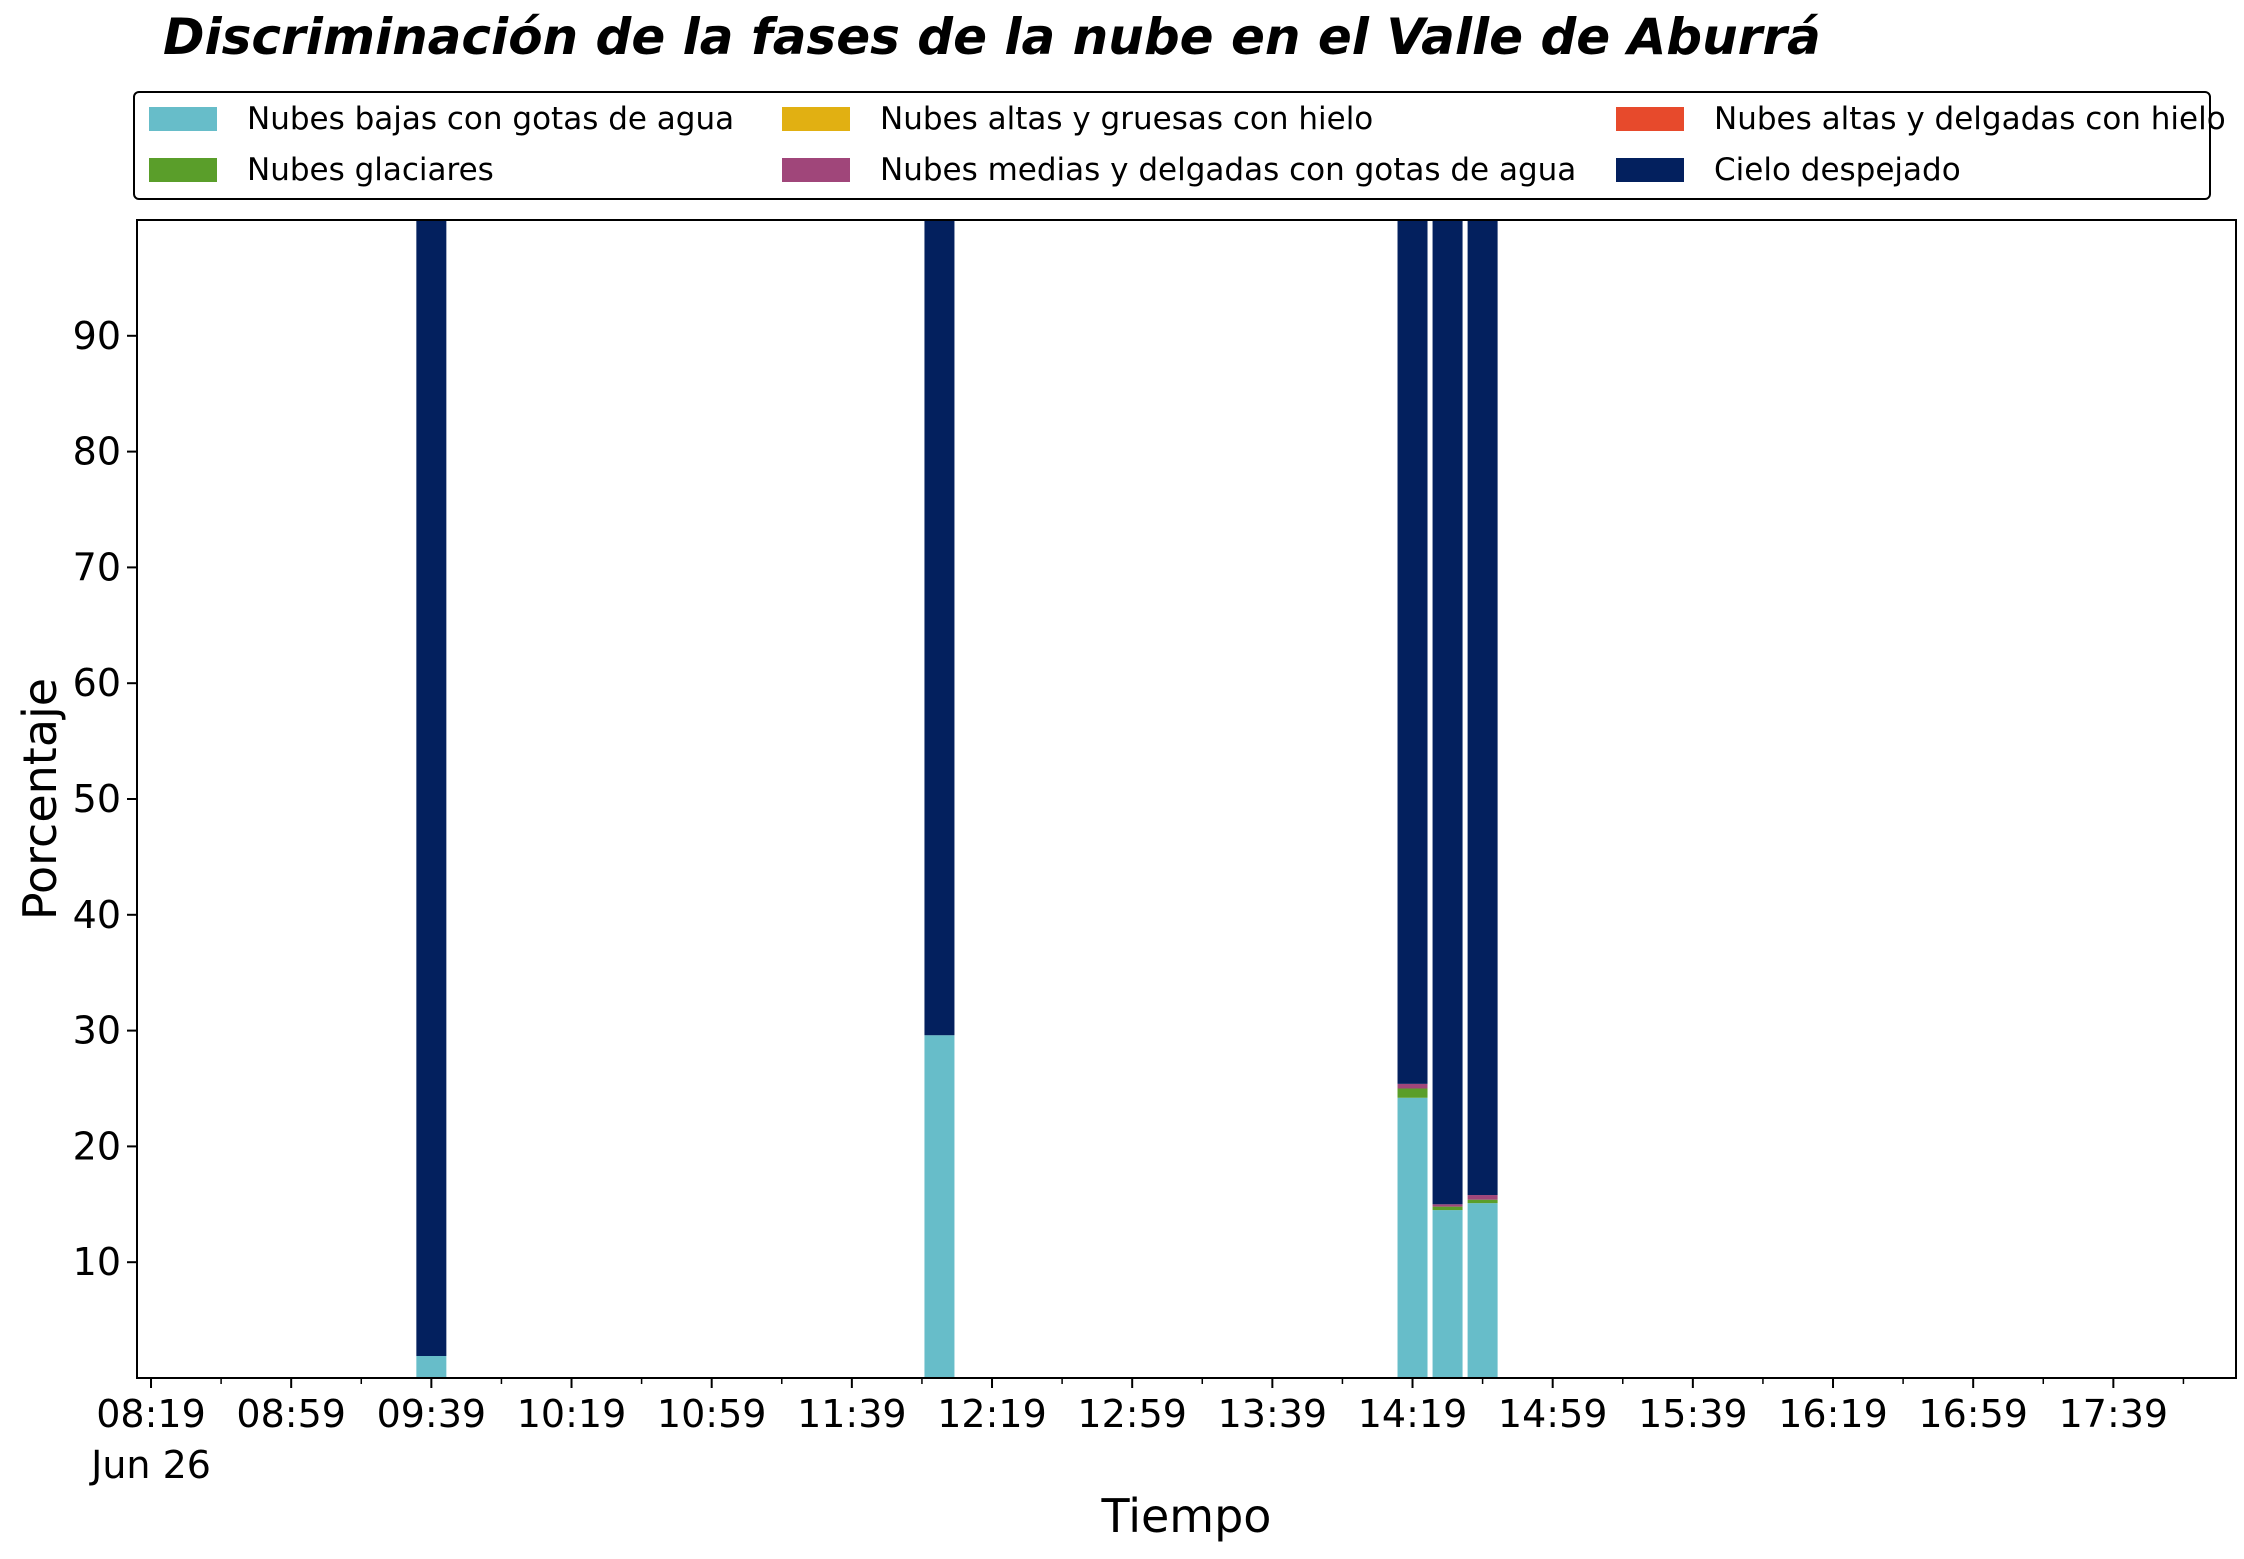 The height and width of the screenshot is (1559, 2244). Describe the element at coordinates (432, 1414) in the screenshot. I see `x-tick-label: 09:39` at that location.